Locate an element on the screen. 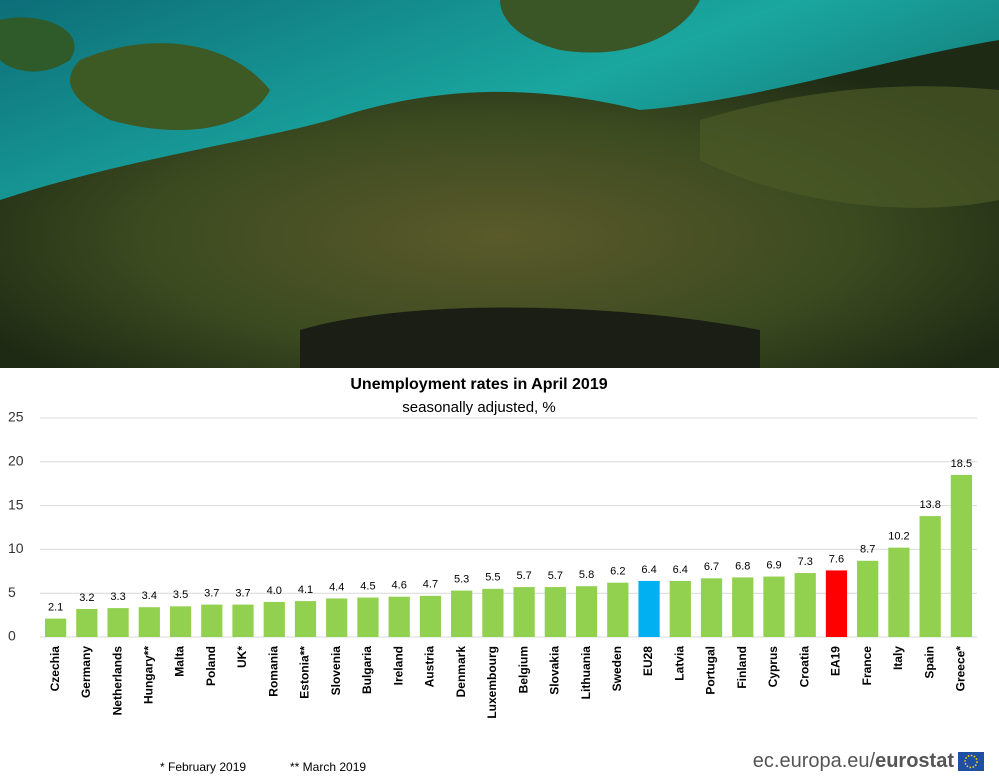 This screenshot has height=782, width=999. x-tick-label: Cyprus is located at coordinates (773, 667).